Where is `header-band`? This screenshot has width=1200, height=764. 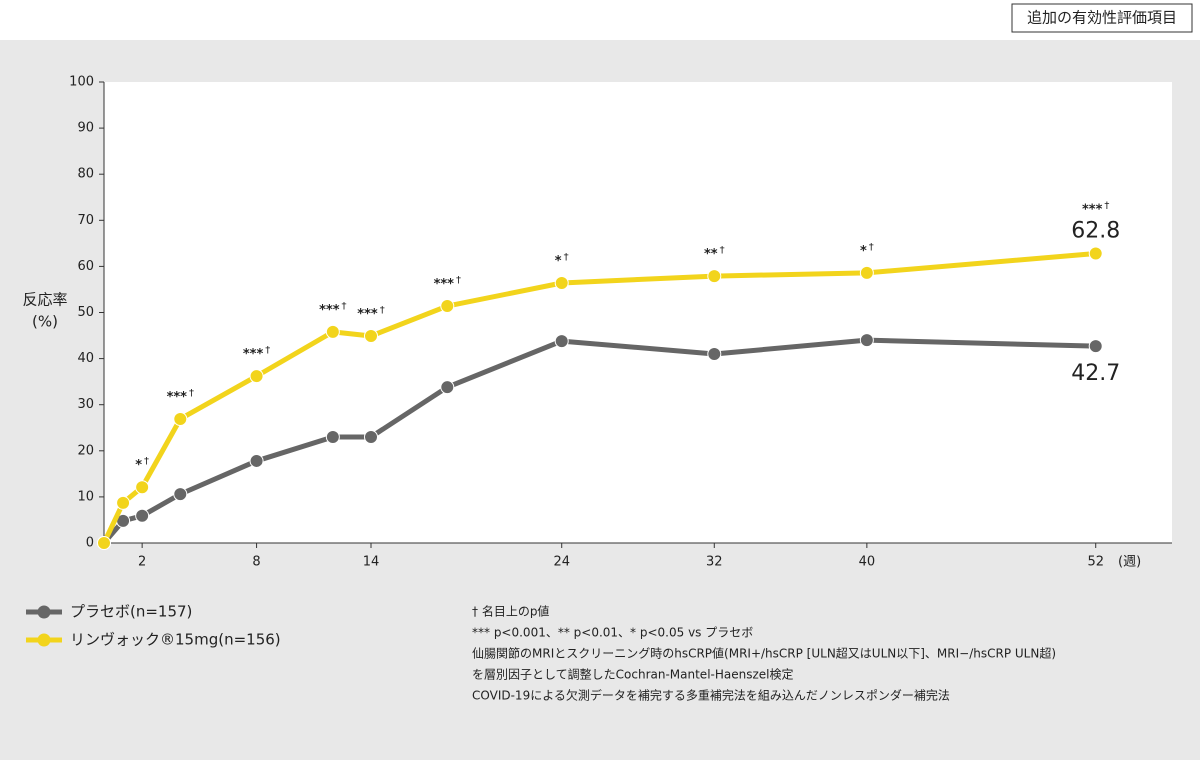
header-band is located at coordinates (600, 20).